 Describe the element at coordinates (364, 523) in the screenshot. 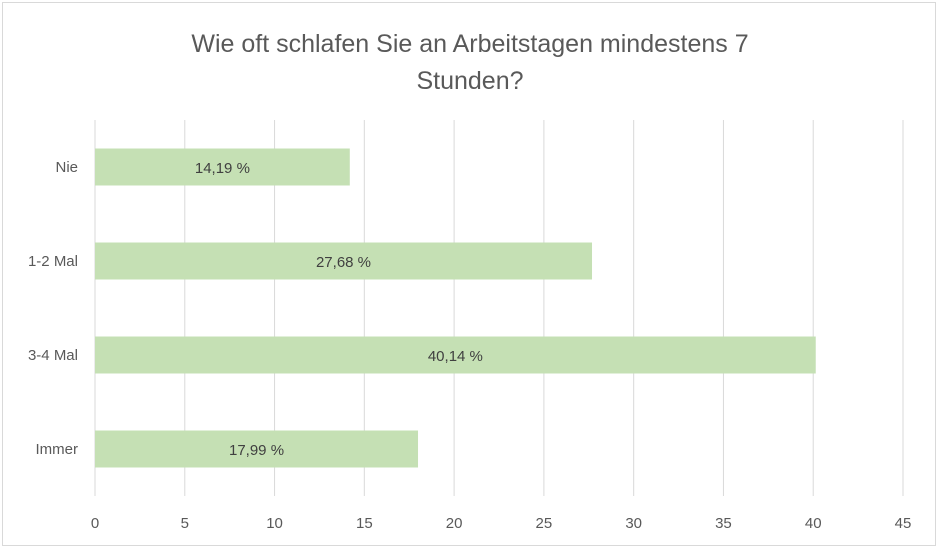

I see `x-tick-label: 15` at that location.